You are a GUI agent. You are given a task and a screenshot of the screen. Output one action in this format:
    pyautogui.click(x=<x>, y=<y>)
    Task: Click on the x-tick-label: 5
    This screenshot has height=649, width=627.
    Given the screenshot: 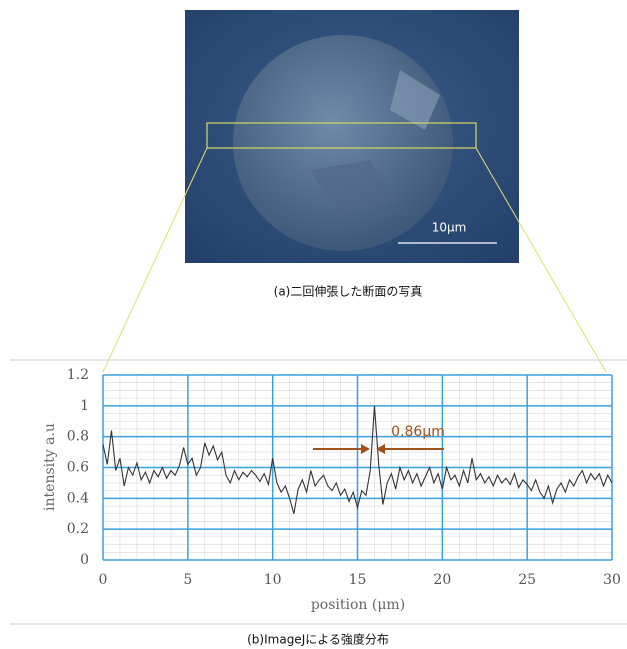 What is the action you would take?
    pyautogui.click(x=187, y=580)
    